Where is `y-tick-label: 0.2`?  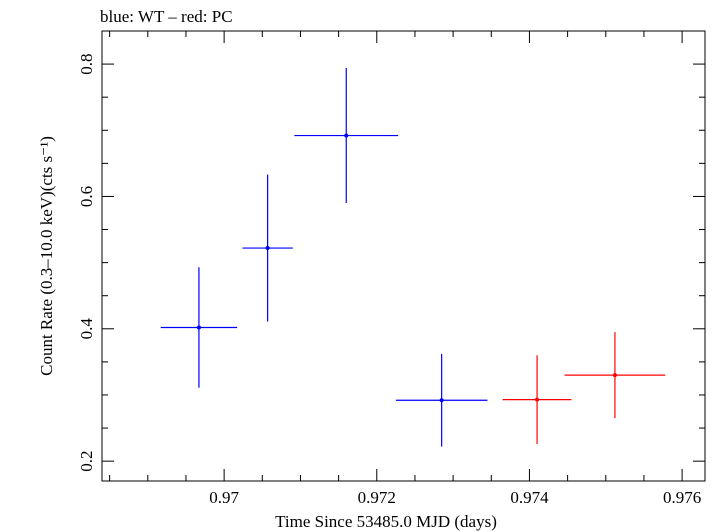
y-tick-label: 0.2 is located at coordinates (86, 461).